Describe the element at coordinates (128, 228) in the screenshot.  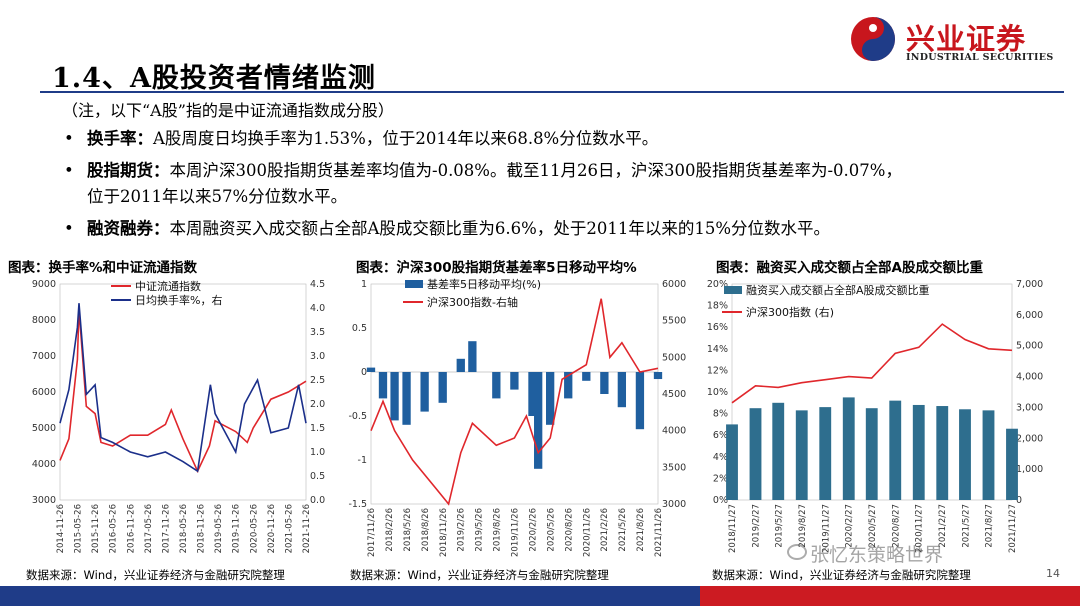
I see `bullet-label: 融资融券：` at that location.